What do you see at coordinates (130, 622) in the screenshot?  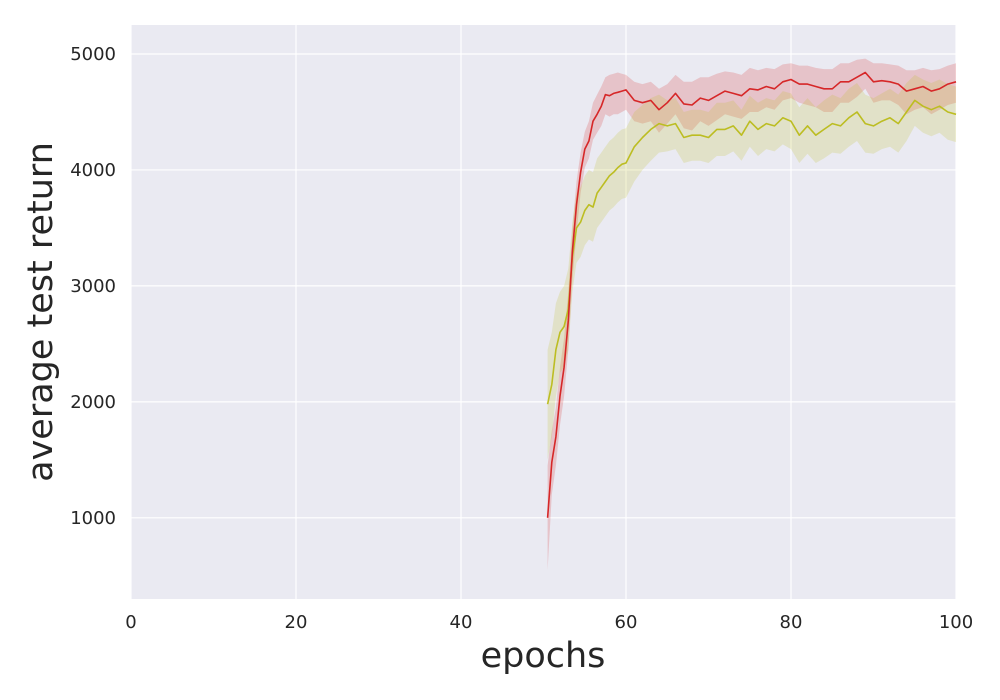 I see `x-tick-label: 0` at bounding box center [130, 622].